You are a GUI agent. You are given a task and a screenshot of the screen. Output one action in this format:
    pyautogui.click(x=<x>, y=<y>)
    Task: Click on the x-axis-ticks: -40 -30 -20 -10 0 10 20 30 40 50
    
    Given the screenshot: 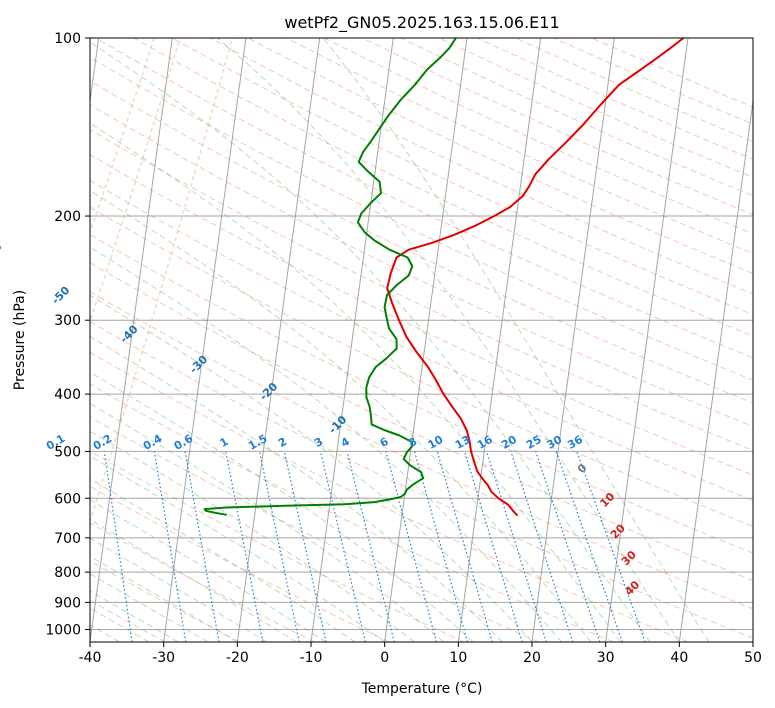 What is the action you would take?
    pyautogui.click(x=420, y=654)
    